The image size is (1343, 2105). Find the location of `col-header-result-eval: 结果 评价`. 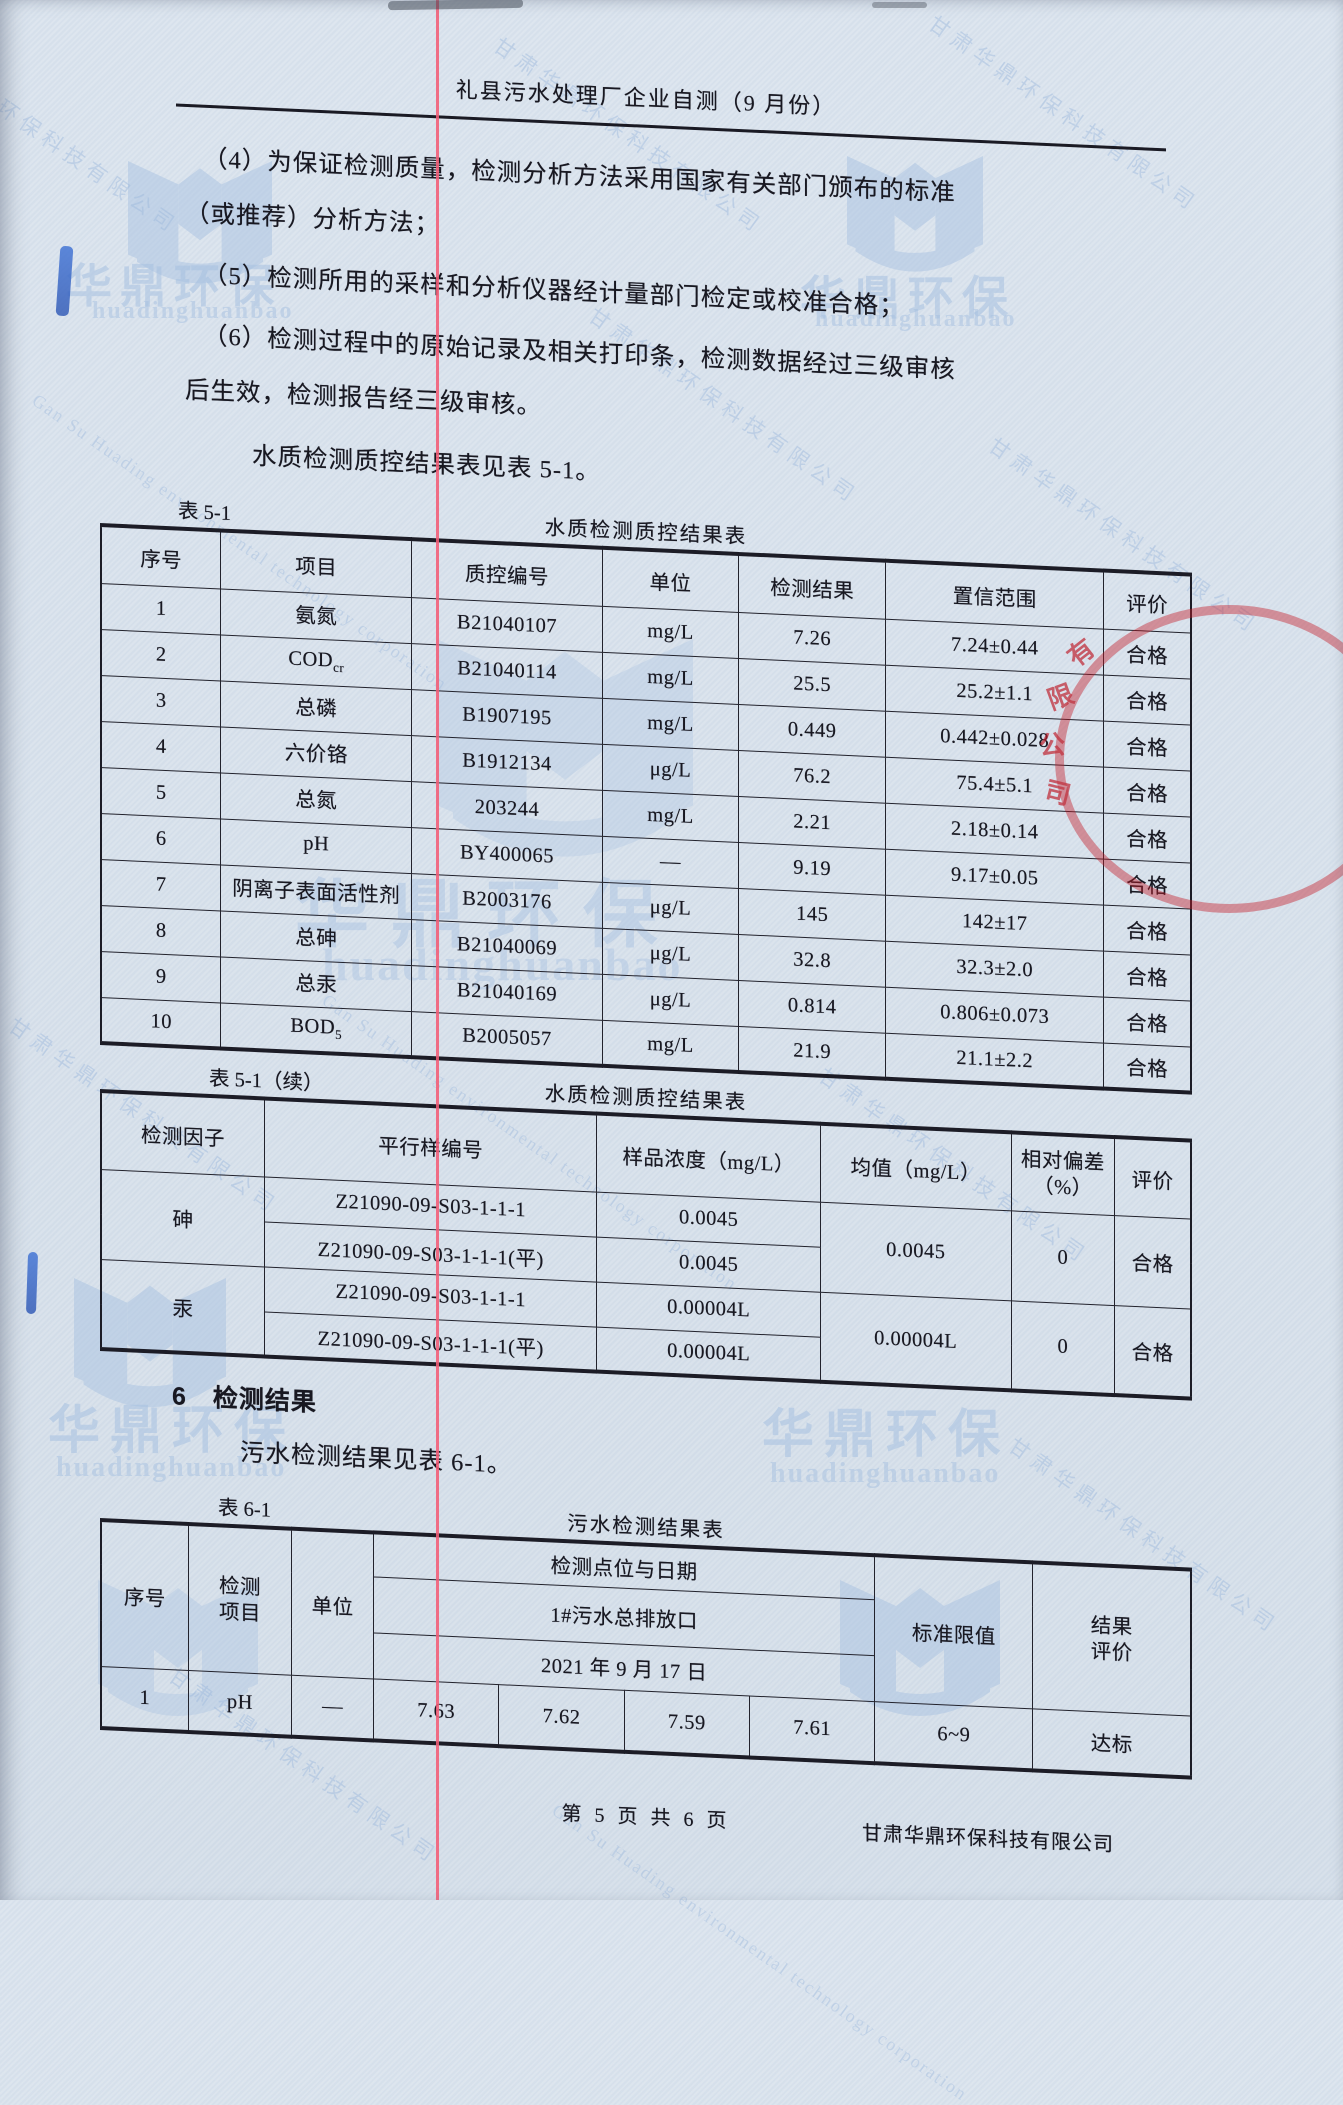

col-header-result-eval: 结果 评价 is located at coordinates (1111, 1639).